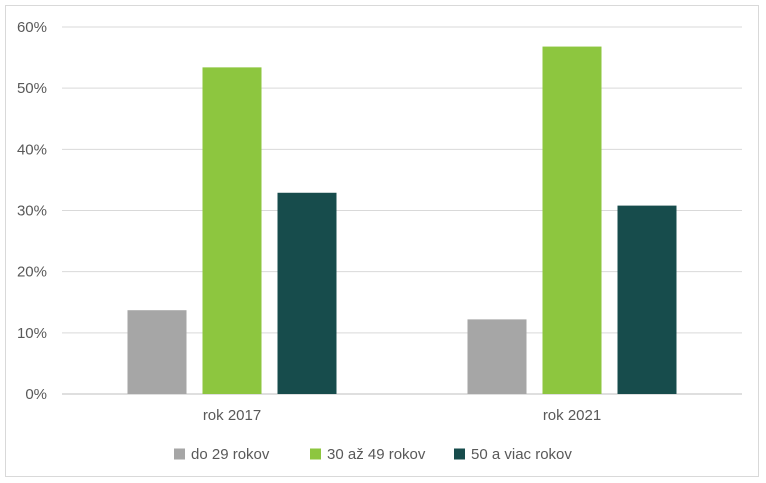 This screenshot has height=483, width=766. Describe the element at coordinates (32, 149) in the screenshot. I see `y-tick-label: 40%` at that location.